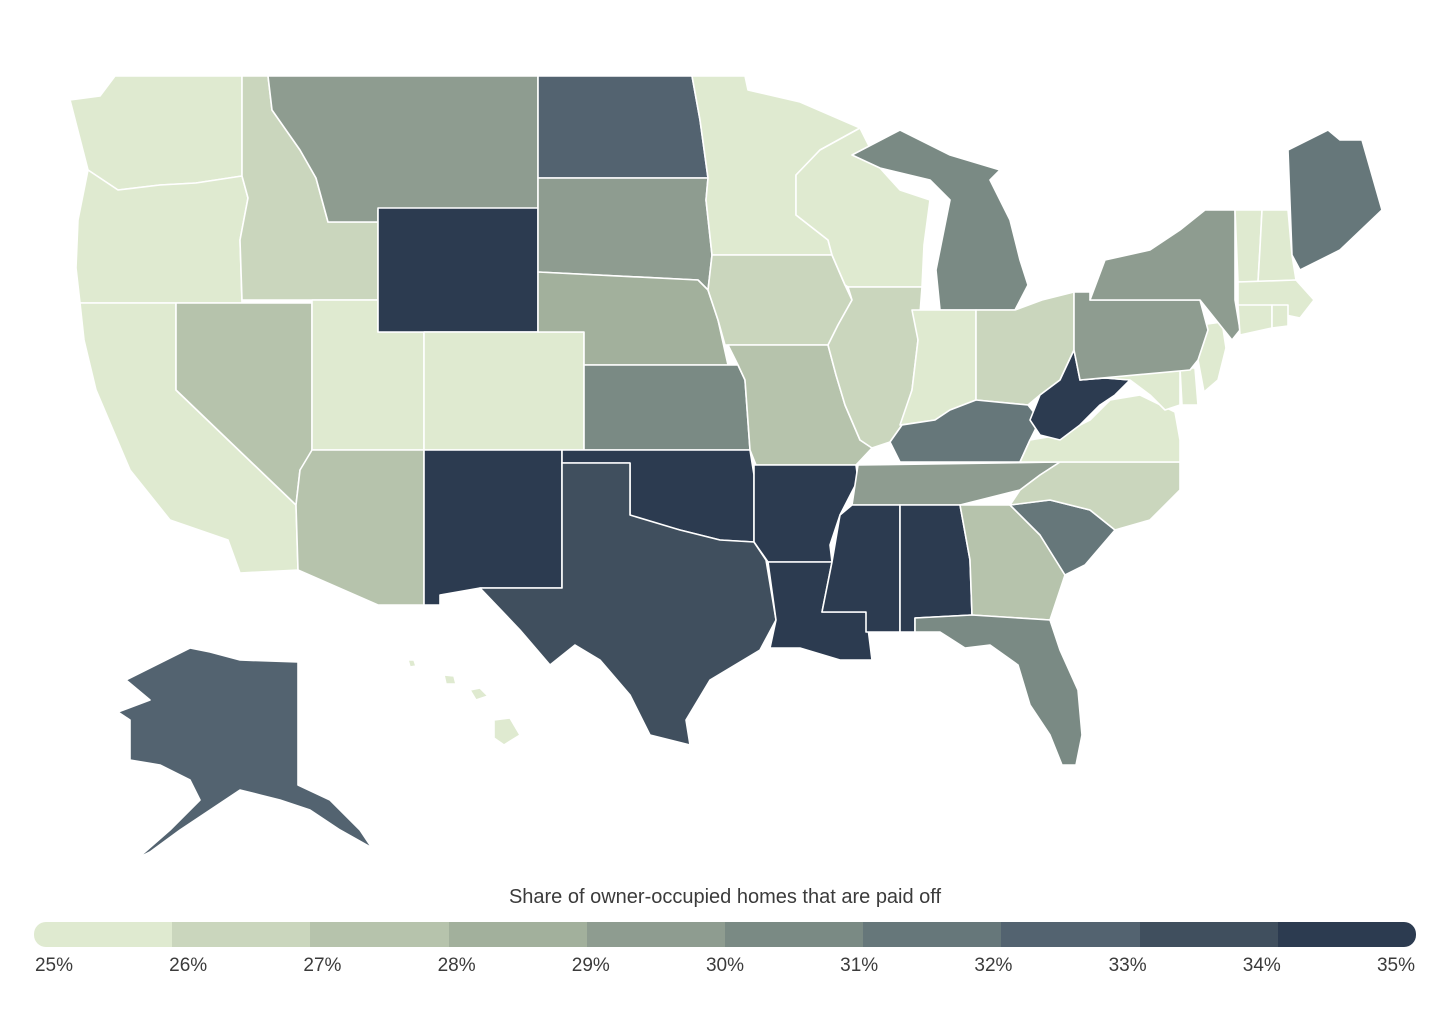 Image resolution: width=1450 pixels, height=1012 pixels. What do you see at coordinates (1255, 320) in the screenshot?
I see `state-CT` at bounding box center [1255, 320].